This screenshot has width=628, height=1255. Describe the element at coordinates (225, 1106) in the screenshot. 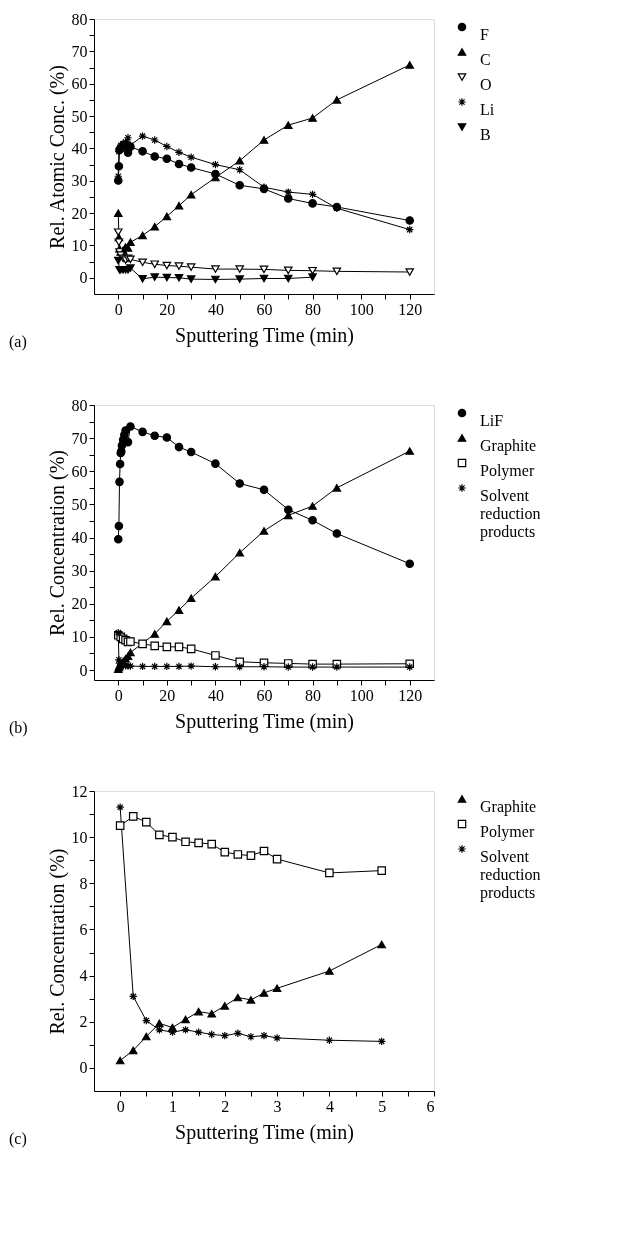

I see `x-tick-label: 2` at that location.